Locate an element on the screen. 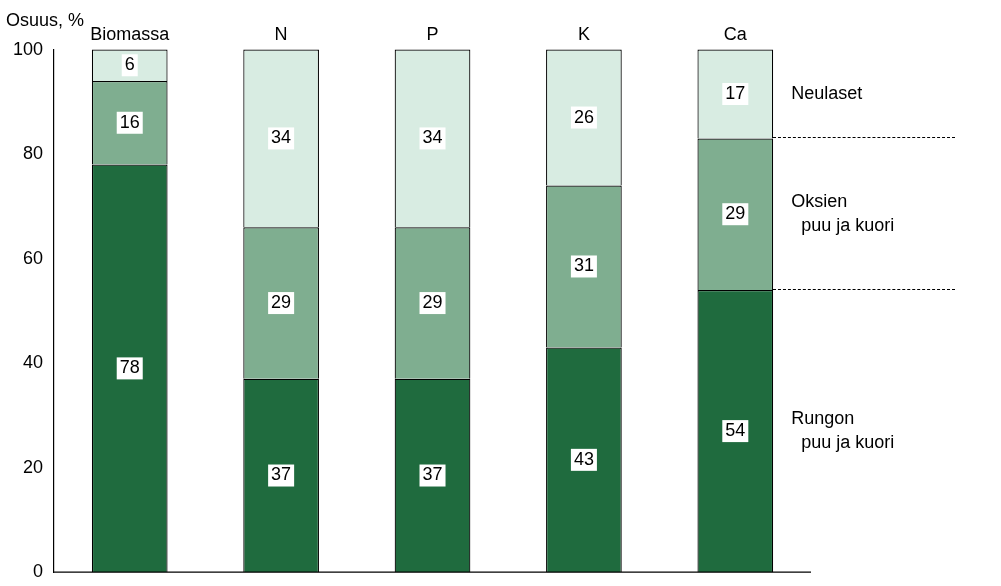  y-tick-label: 40 is located at coordinates (33, 362).